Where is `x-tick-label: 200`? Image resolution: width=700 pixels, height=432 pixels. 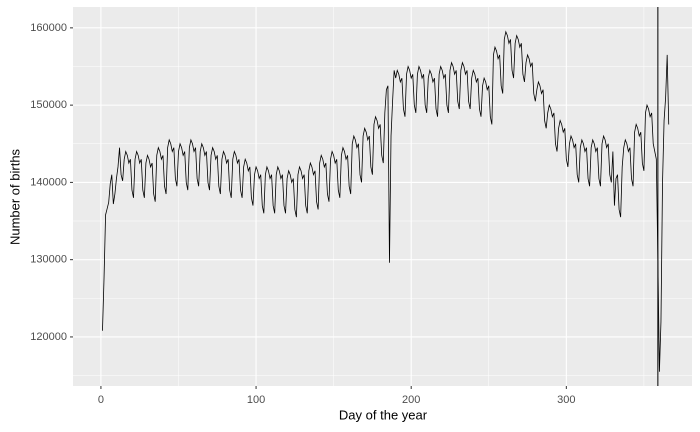
x-tick-label: 200 is located at coordinates (411, 400).